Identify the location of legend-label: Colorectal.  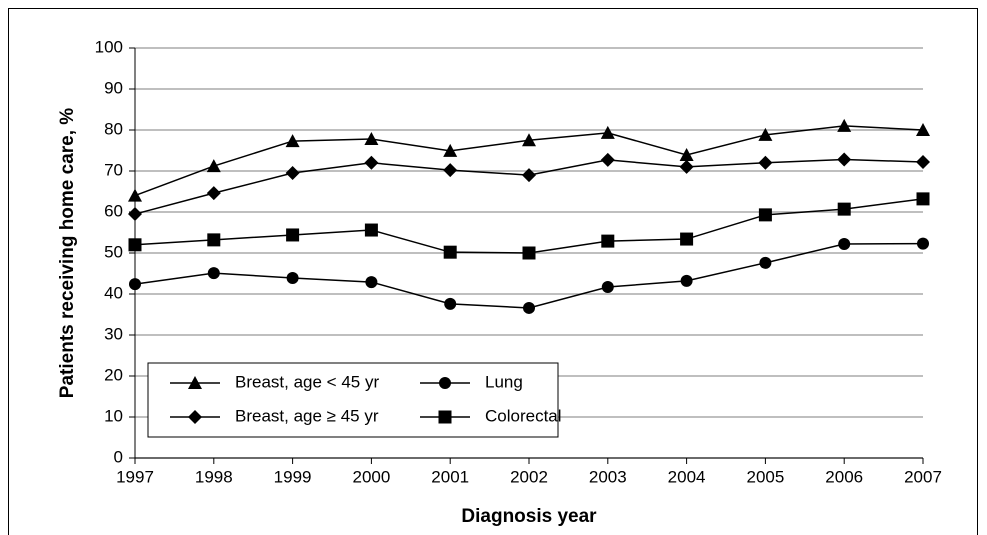
(523, 415).